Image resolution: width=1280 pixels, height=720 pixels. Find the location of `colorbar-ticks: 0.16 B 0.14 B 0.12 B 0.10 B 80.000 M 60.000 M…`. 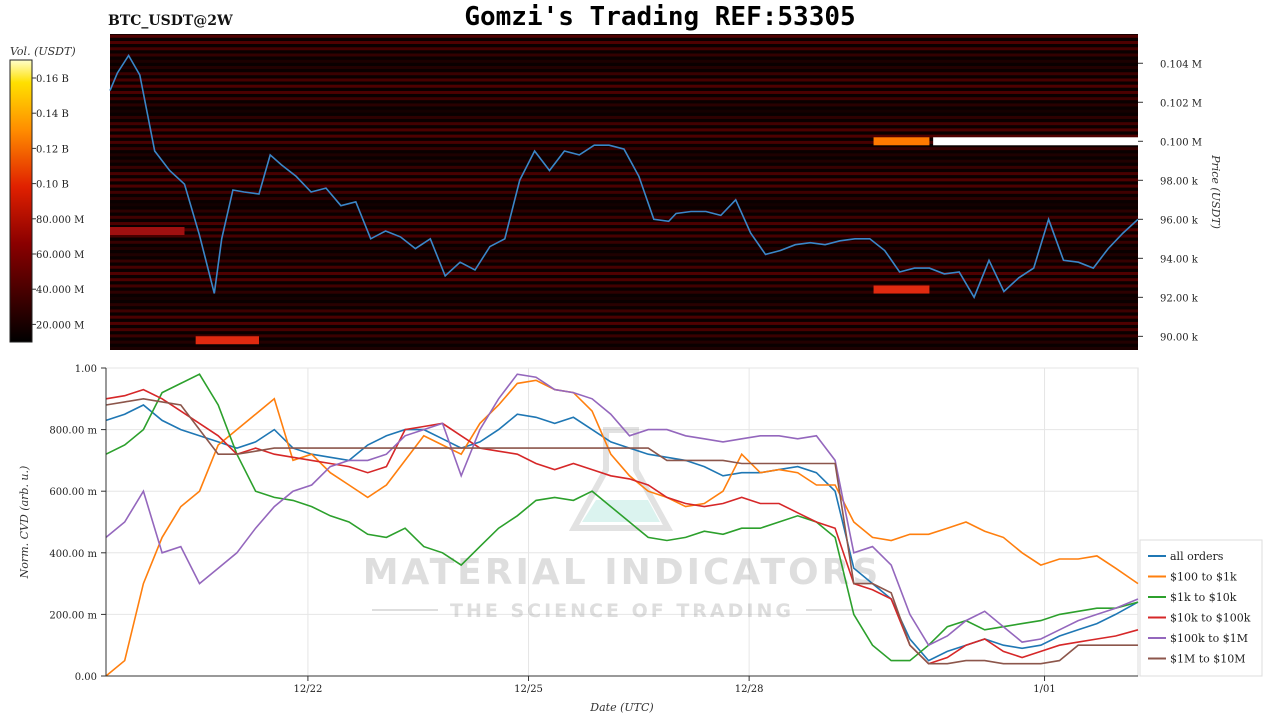

colorbar-ticks: 0.16 B 0.14 B 0.12 B 0.10 B 80.000 M 60.000 M… is located at coordinates (58, 202).